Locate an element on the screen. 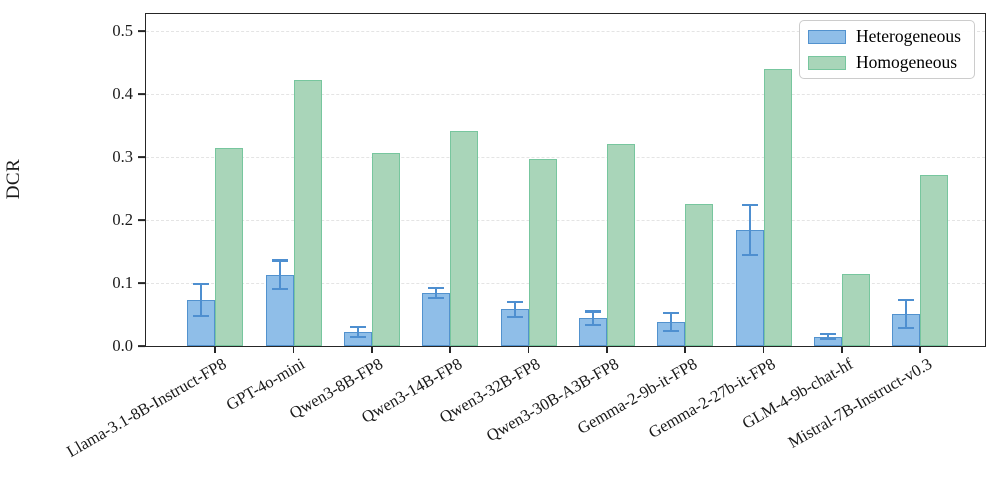  x-tick-label: Llama-3.1-8B-Instruct-FP8 is located at coordinates (146, 407).